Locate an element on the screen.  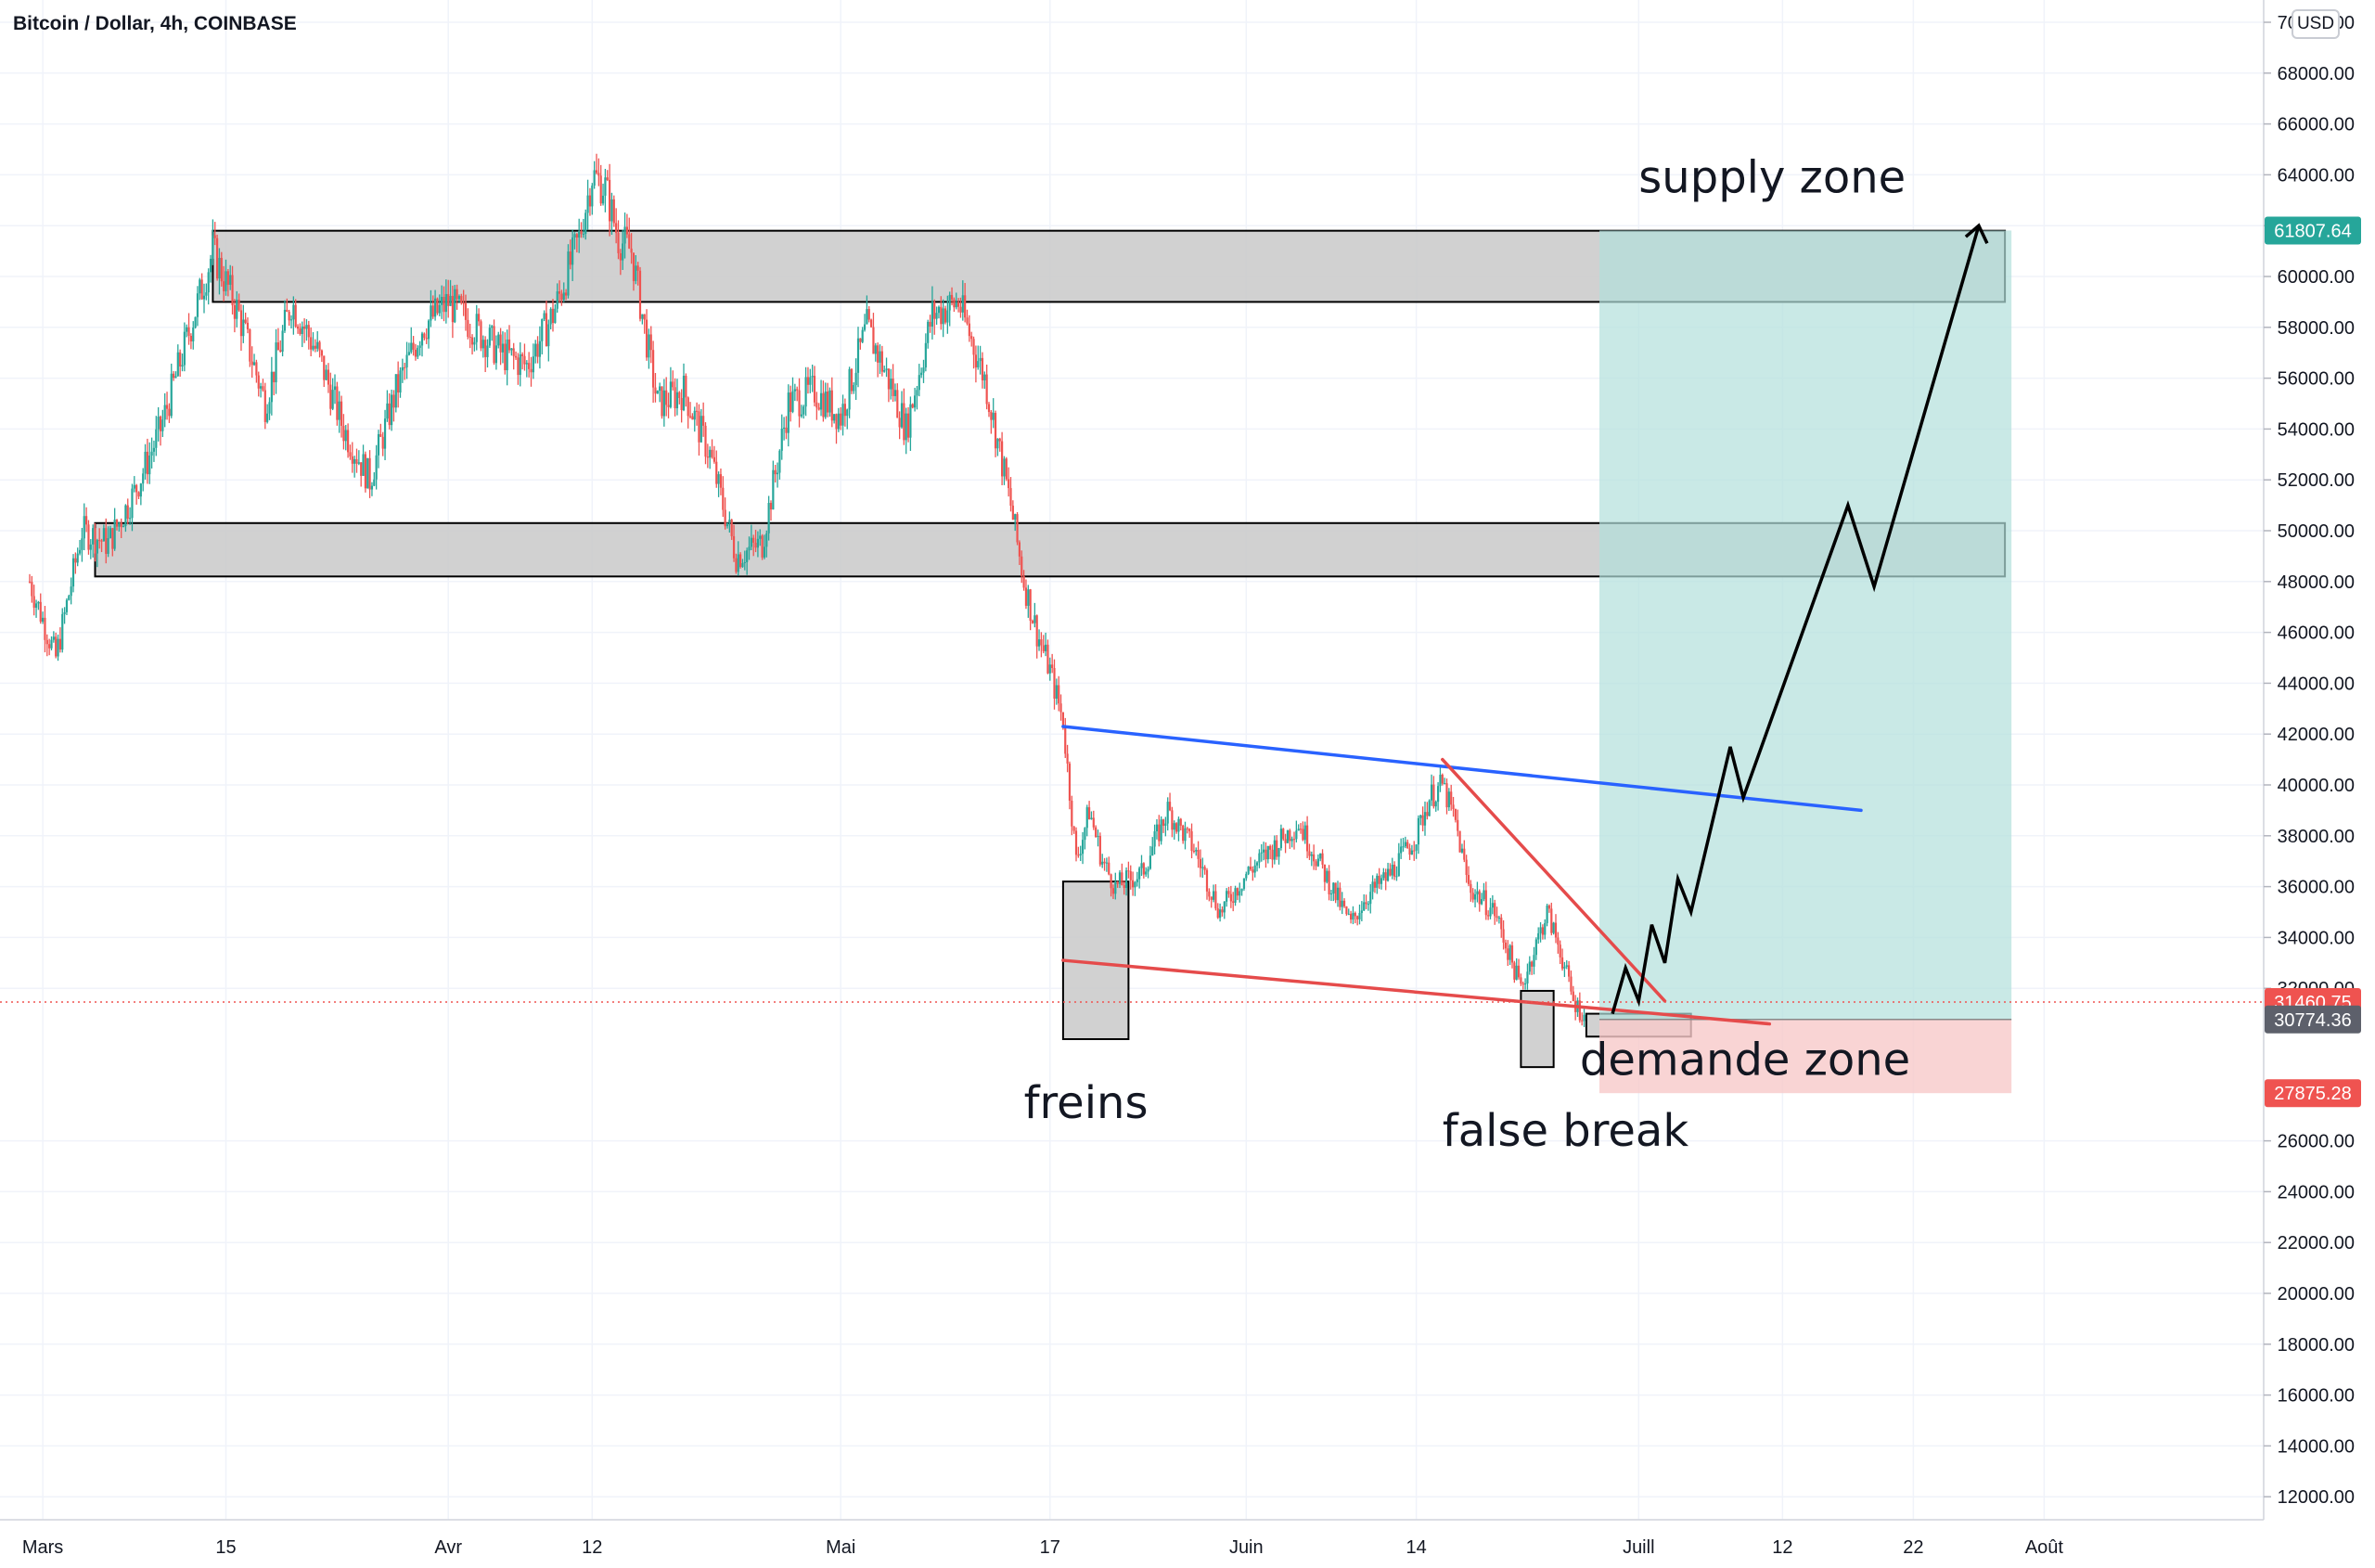
long-position-tool is located at coordinates (1805, 662).